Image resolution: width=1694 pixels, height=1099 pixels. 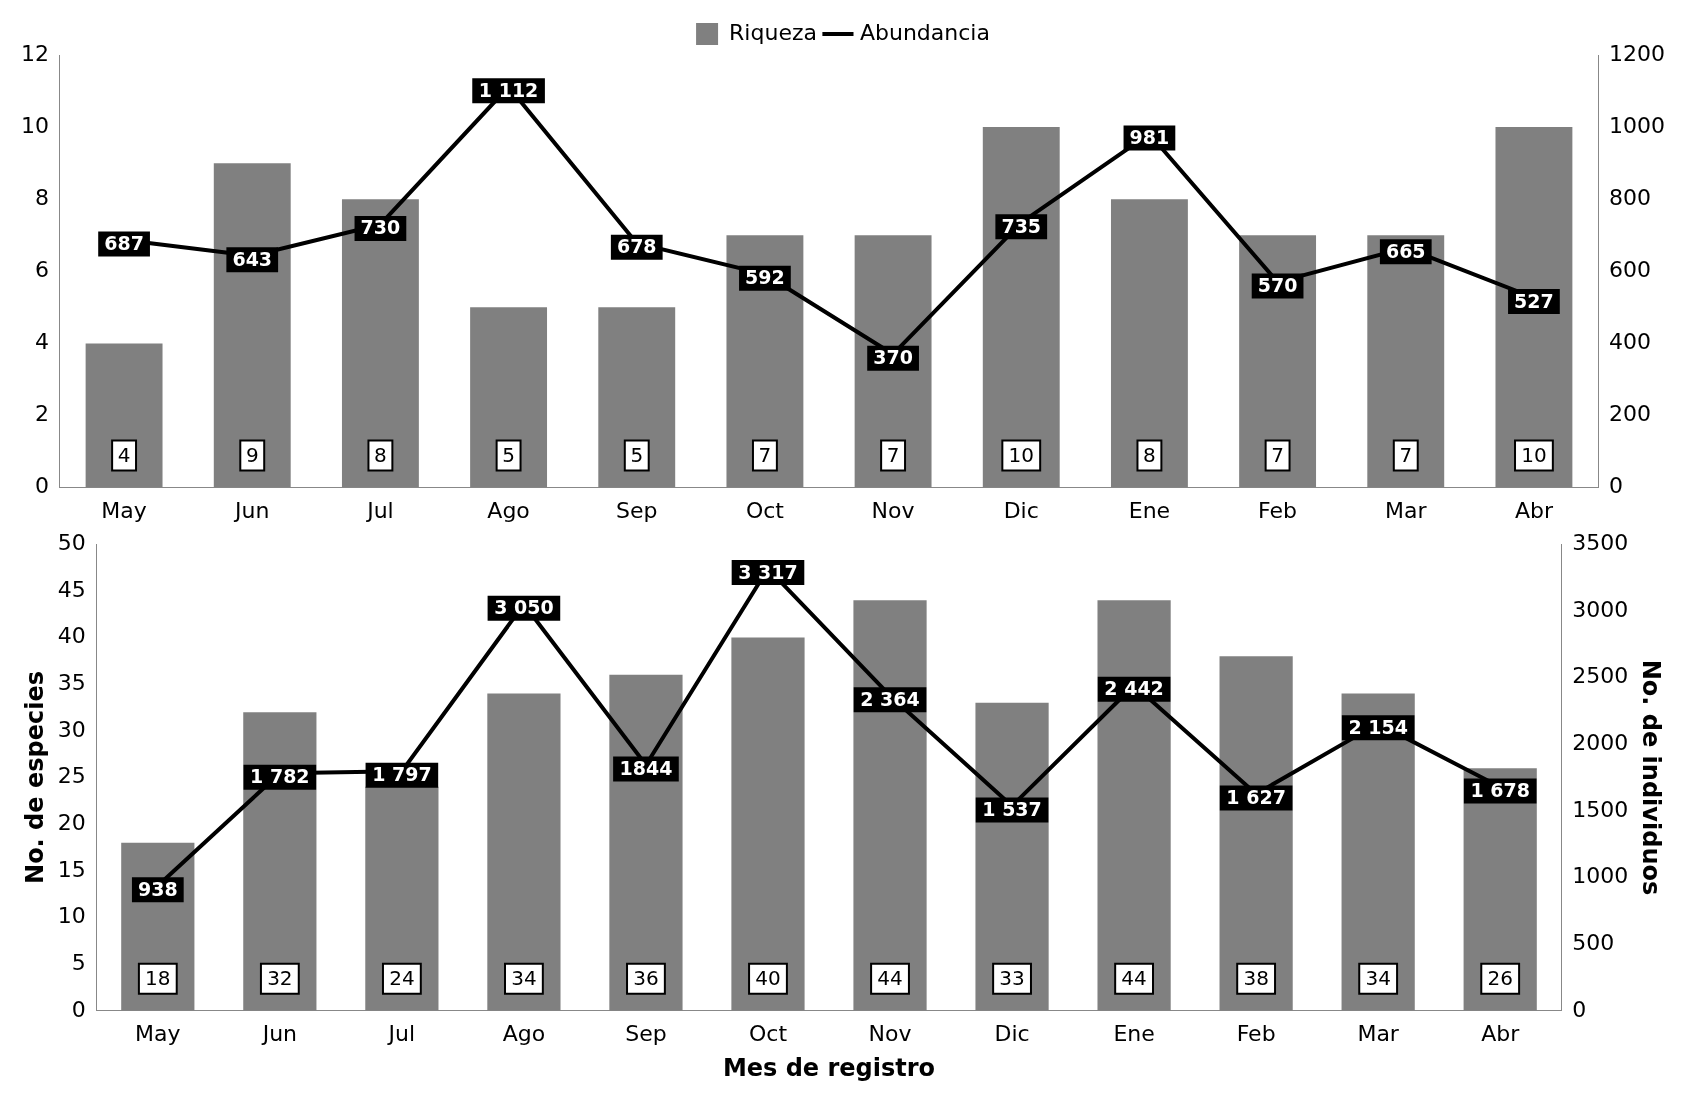 I want to click on data-label: 592, so click(x=765, y=277).